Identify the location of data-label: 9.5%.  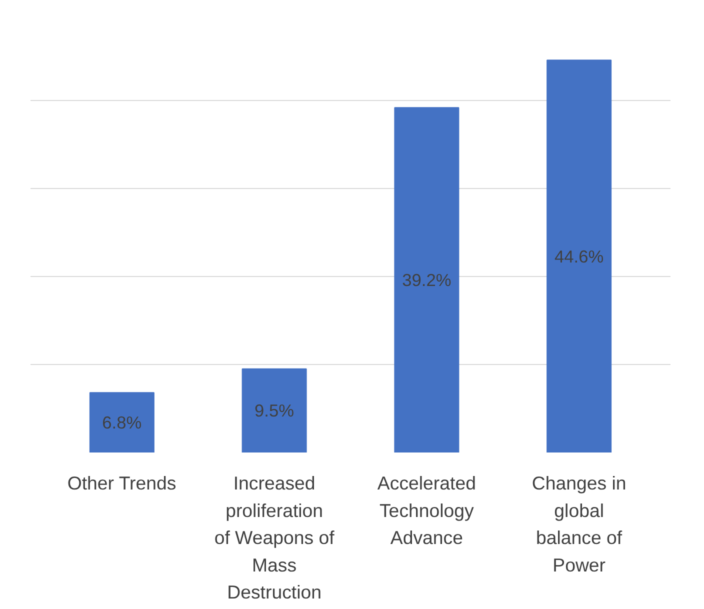
(274, 410).